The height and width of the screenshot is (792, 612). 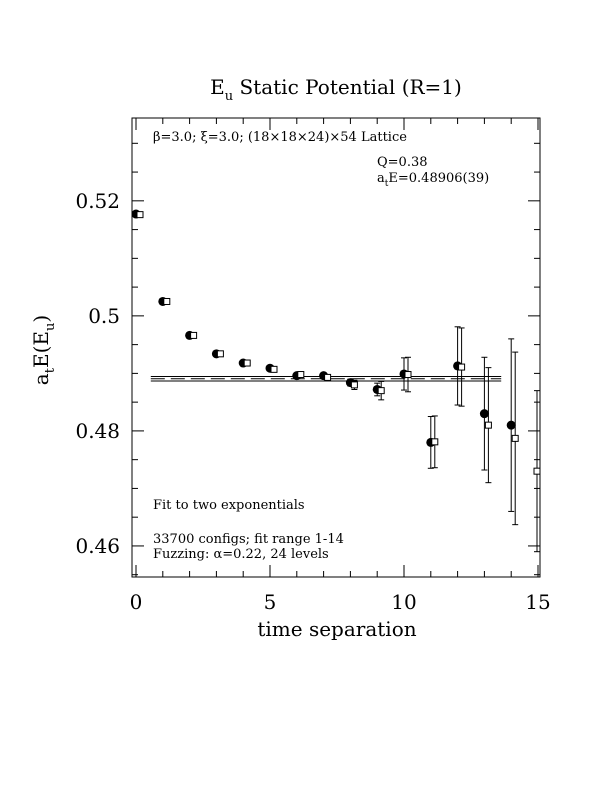 I want to click on energy-prefix: a, so click(x=381, y=178).